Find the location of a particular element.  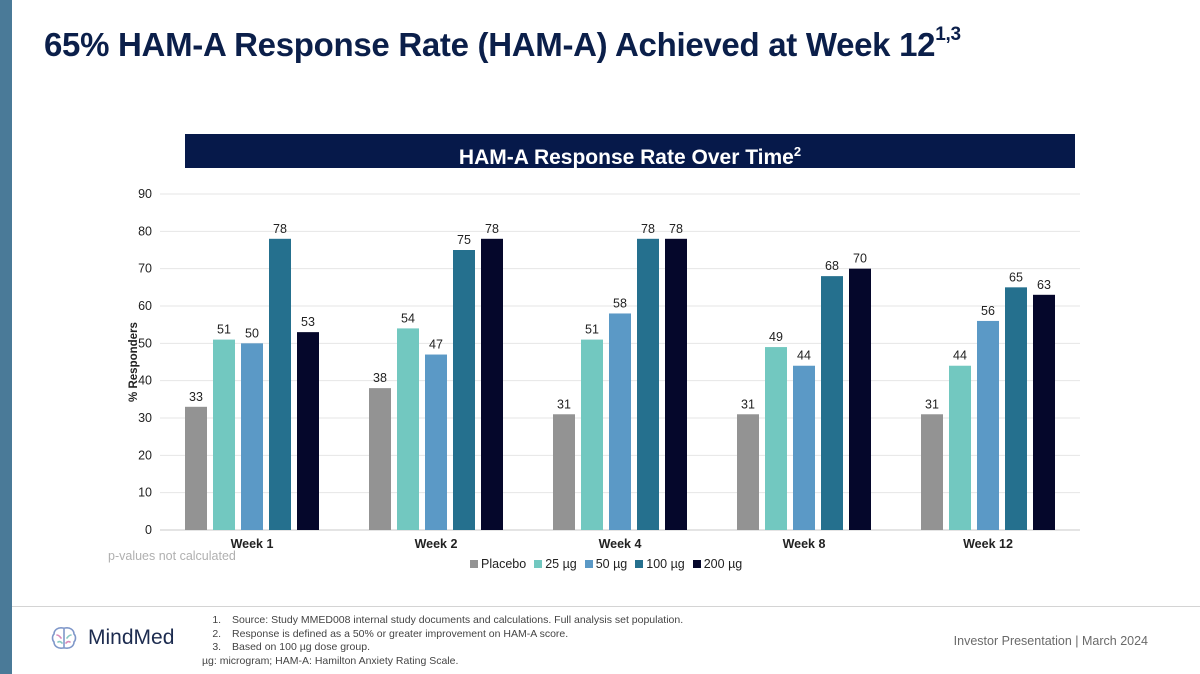

left-accent-bar is located at coordinates (6, 337).